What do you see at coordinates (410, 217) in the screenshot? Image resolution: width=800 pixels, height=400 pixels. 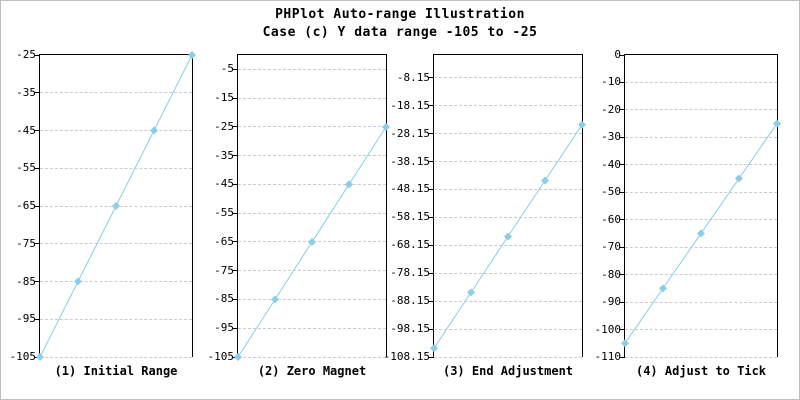 I see `y-tick-label: -58.15` at bounding box center [410, 217].